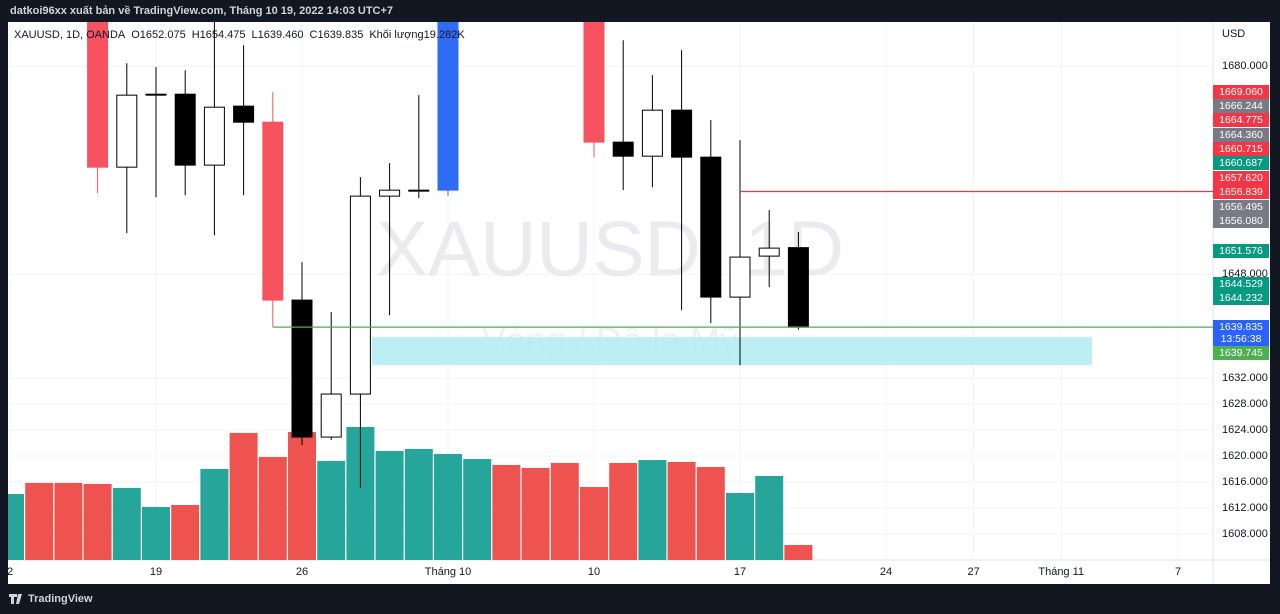 The image size is (1280, 614). I want to click on price-label: 1644.232, so click(1241, 298).